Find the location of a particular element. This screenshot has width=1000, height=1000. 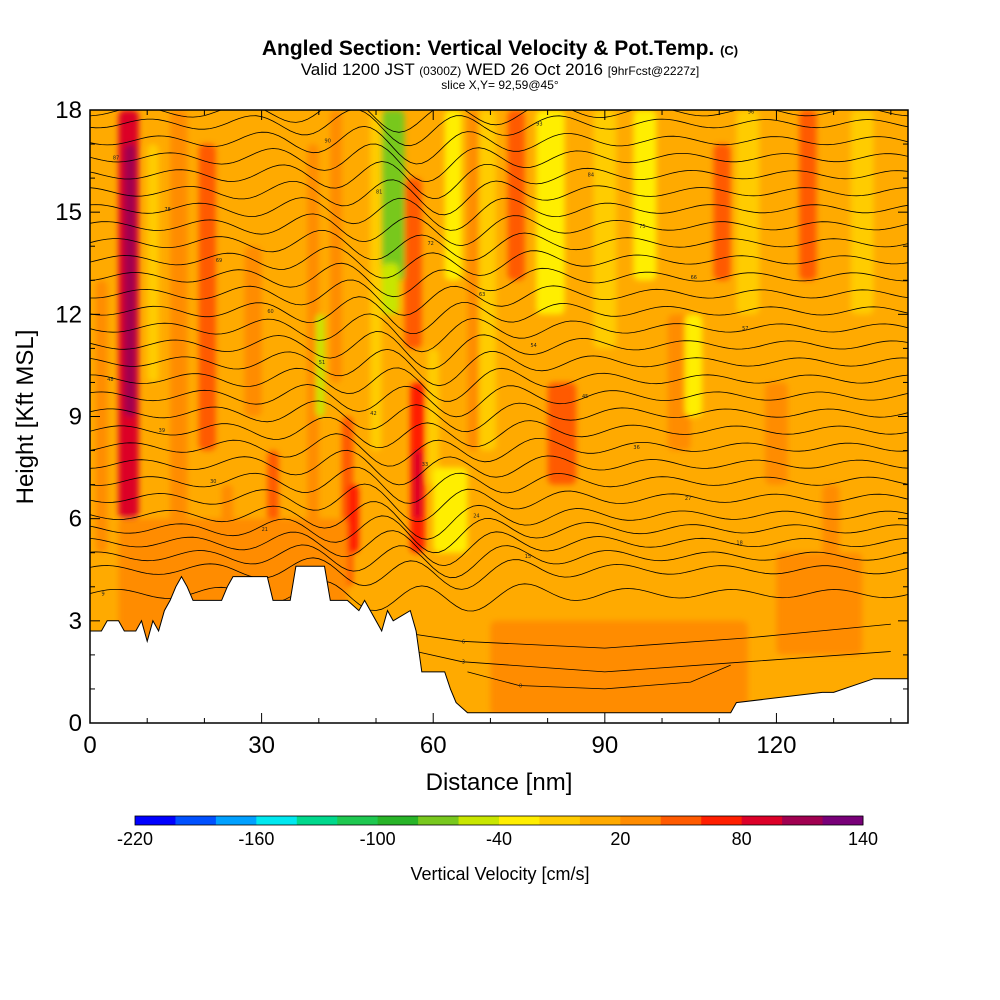

colorbar-tick-label: 20 is located at coordinates (620, 839).